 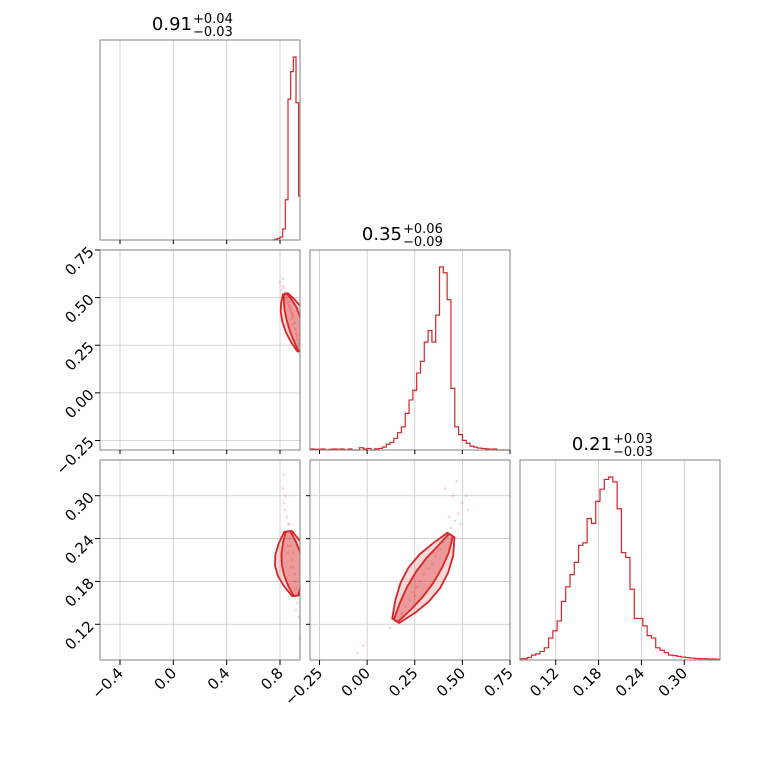 What do you see at coordinates (79, 507) in the screenshot?
I see `y-tick-label-2-3: 0.30` at bounding box center [79, 507].